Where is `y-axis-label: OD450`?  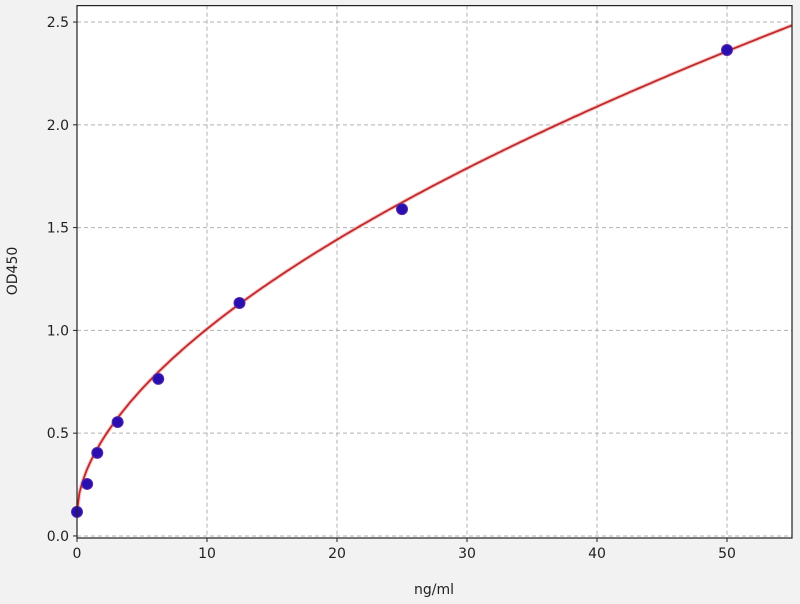 y-axis-label: OD450 is located at coordinates (13, 271).